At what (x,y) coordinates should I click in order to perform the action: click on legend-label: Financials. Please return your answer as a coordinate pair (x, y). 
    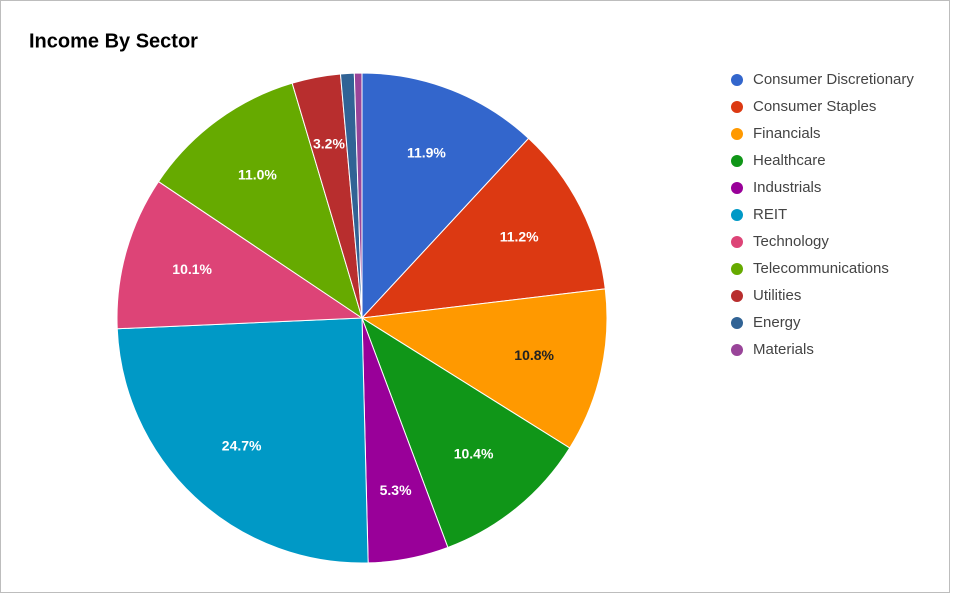
    Looking at the image, I should click on (787, 133).